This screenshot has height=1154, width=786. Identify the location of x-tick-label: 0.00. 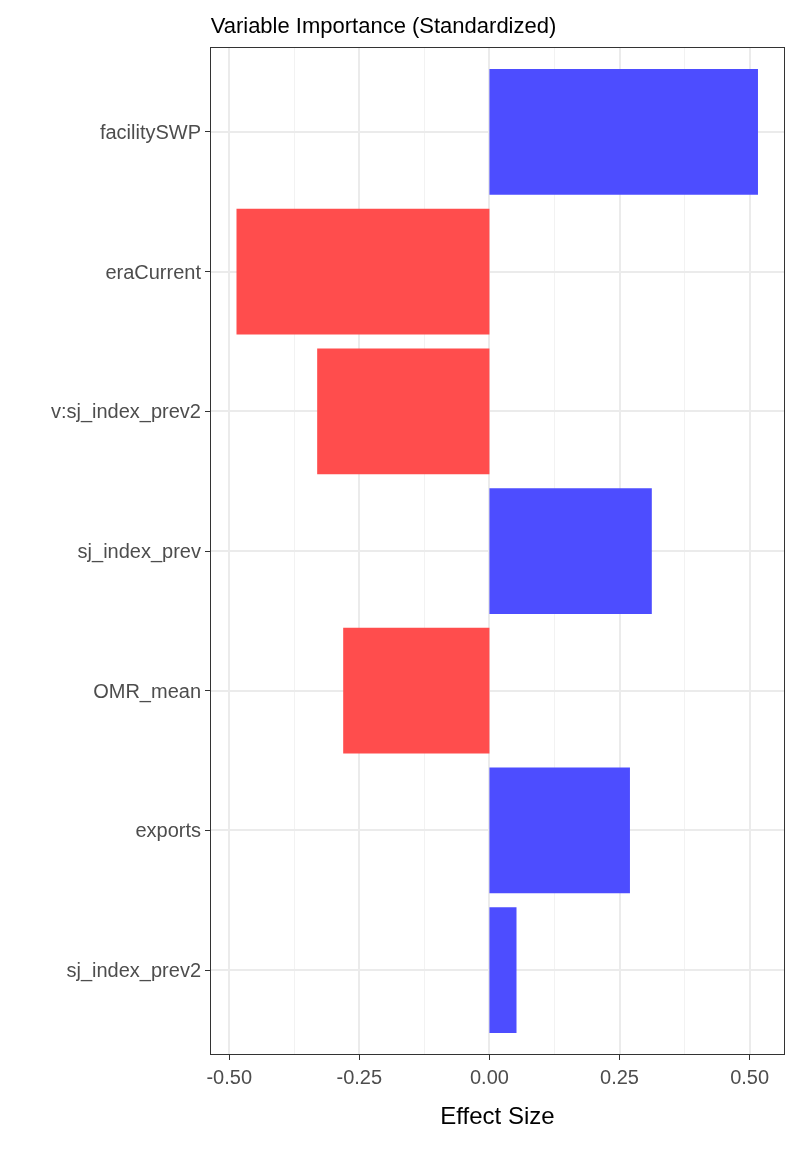
(489, 1077).